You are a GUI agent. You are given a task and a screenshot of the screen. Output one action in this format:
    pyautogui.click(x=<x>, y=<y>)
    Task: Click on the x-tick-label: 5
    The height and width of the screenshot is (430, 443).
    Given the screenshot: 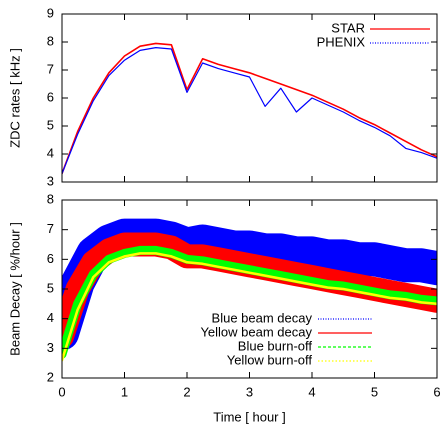 What is the action you would take?
    pyautogui.click(x=374, y=391)
    